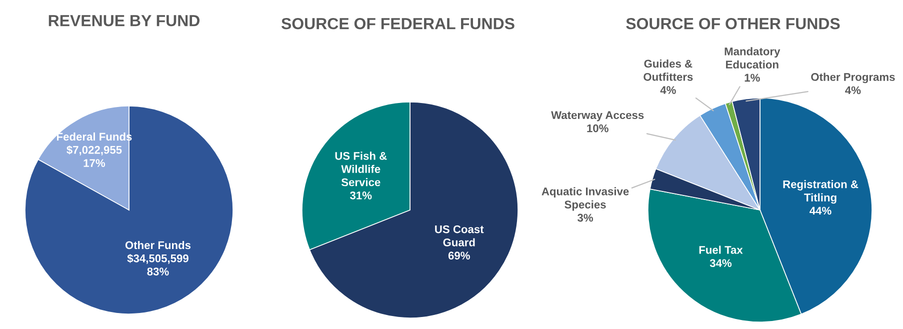 The height and width of the screenshot is (329, 903). I want to click on slice-label: Other Funds, so click(158, 245).